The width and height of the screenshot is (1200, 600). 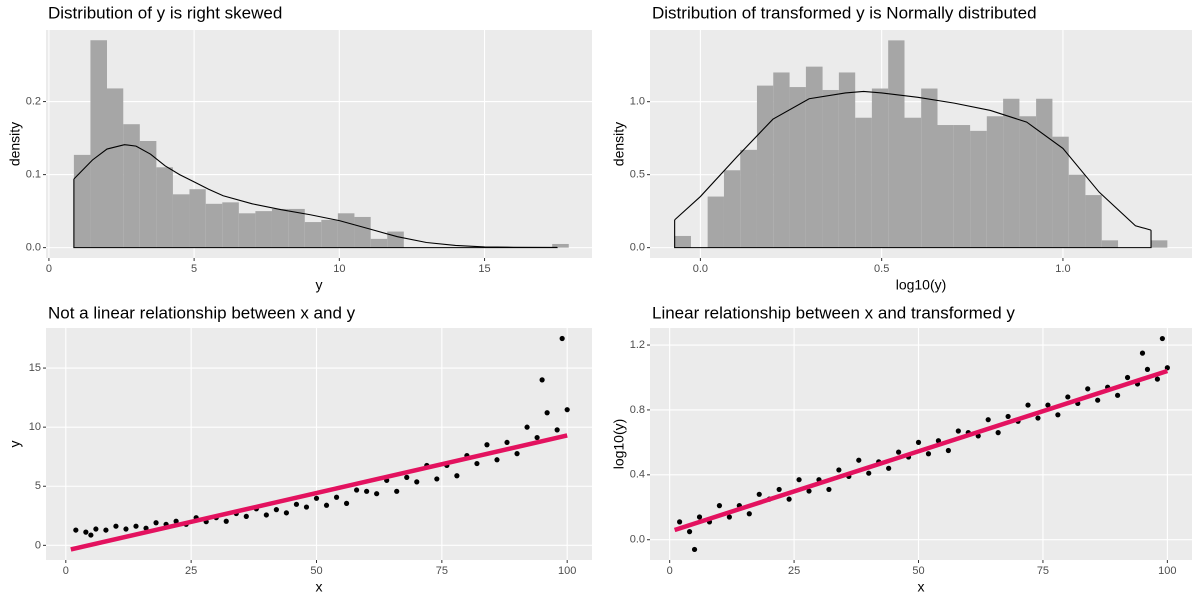 What do you see at coordinates (1167, 571) in the screenshot?
I see `x-tick-label: 100` at bounding box center [1167, 571].